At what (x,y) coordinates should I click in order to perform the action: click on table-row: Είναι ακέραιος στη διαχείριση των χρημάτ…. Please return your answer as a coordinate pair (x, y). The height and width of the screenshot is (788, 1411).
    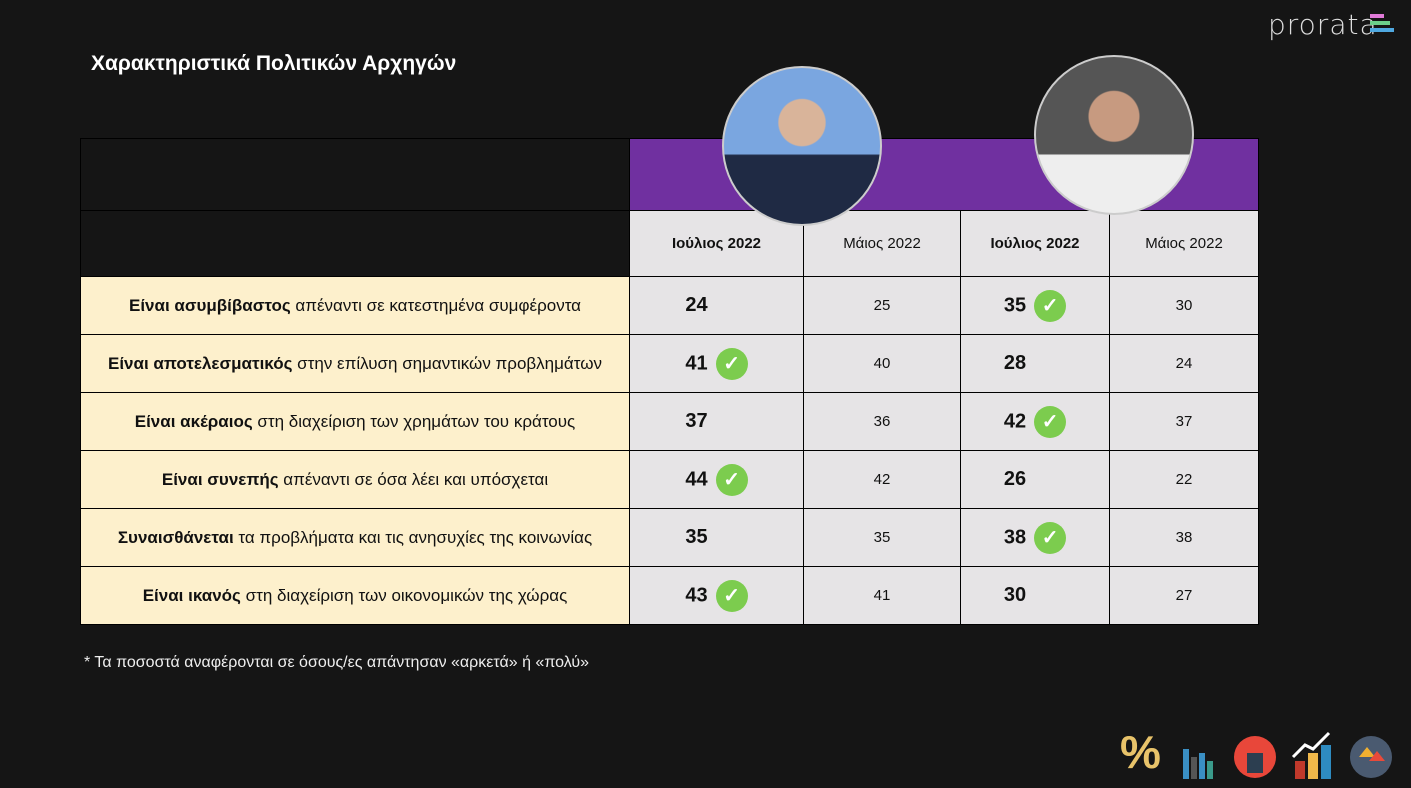
    Looking at the image, I should click on (669, 421).